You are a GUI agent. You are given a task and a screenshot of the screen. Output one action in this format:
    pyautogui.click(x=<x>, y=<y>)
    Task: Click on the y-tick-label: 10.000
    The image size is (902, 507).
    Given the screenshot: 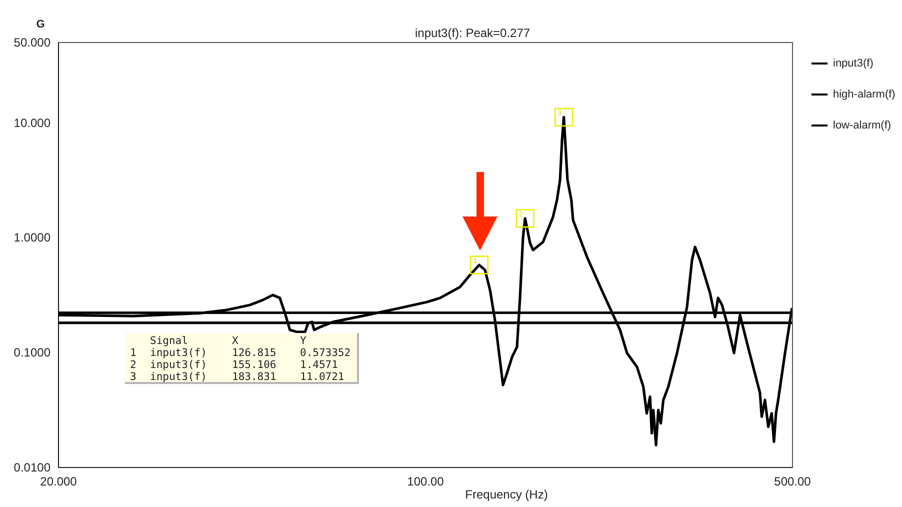 What is the action you would take?
    pyautogui.click(x=32, y=123)
    